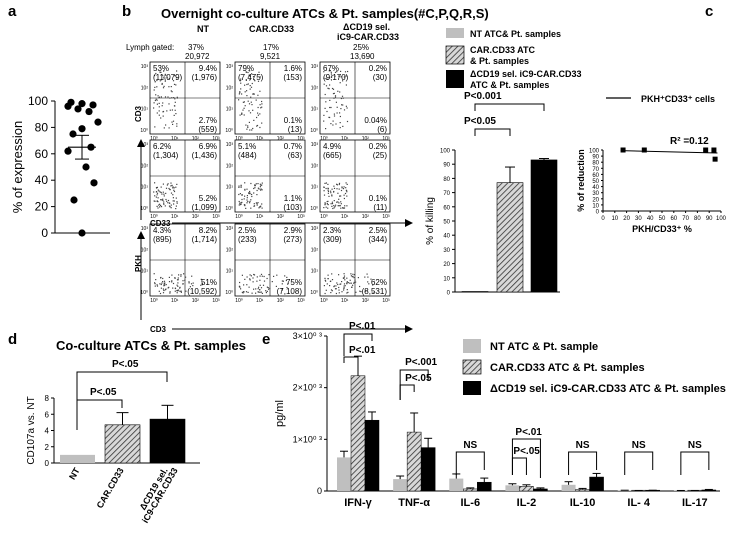  I want to click on x-tick-label: 30, so click(638, 219).